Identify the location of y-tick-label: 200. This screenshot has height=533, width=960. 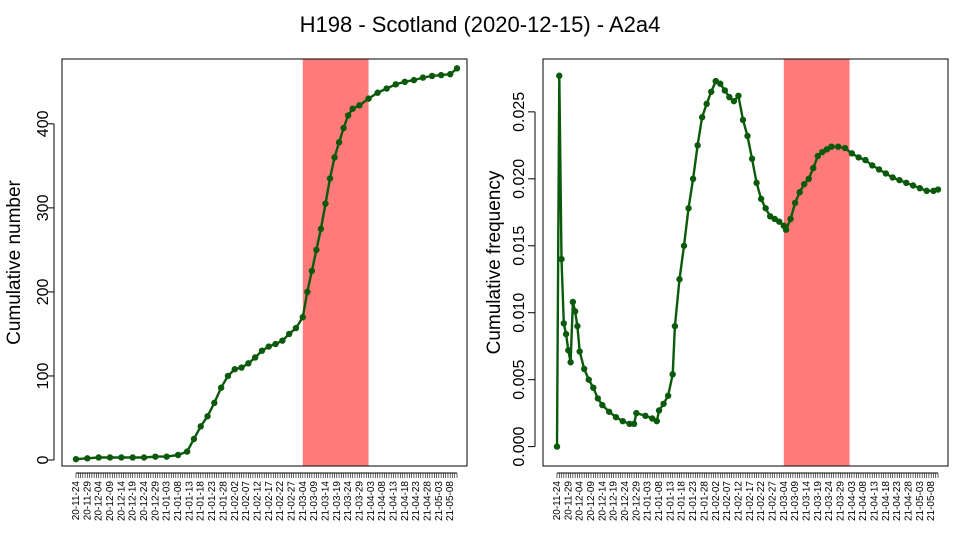
(43, 291).